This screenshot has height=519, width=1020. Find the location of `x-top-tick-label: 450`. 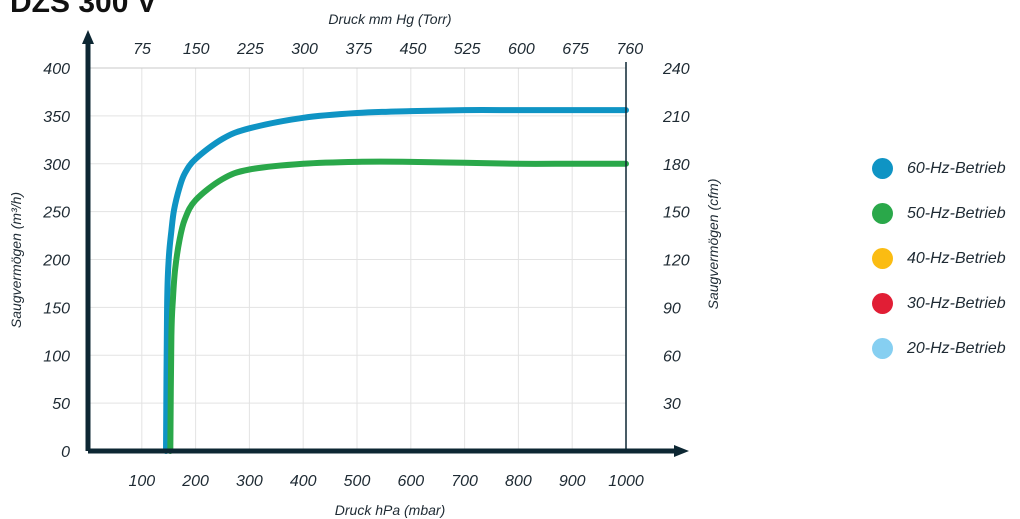

x-top-tick-label: 450 is located at coordinates (413, 49).